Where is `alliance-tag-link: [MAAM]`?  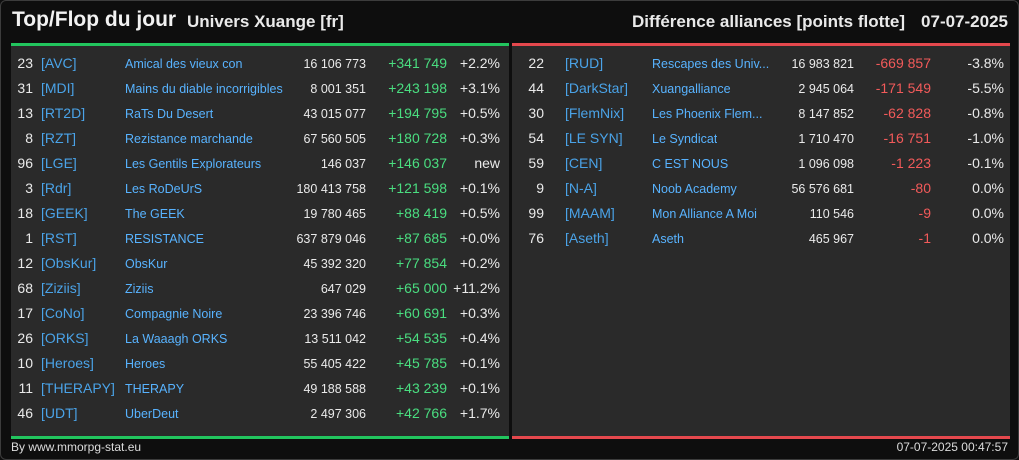
alliance-tag-link: [MAAM] is located at coordinates (590, 213).